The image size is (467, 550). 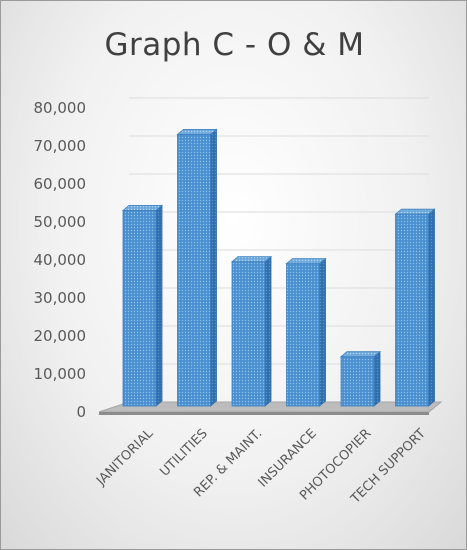 What do you see at coordinates (125, 458) in the screenshot?
I see `x-tick-label: JANITORIAL` at bounding box center [125, 458].